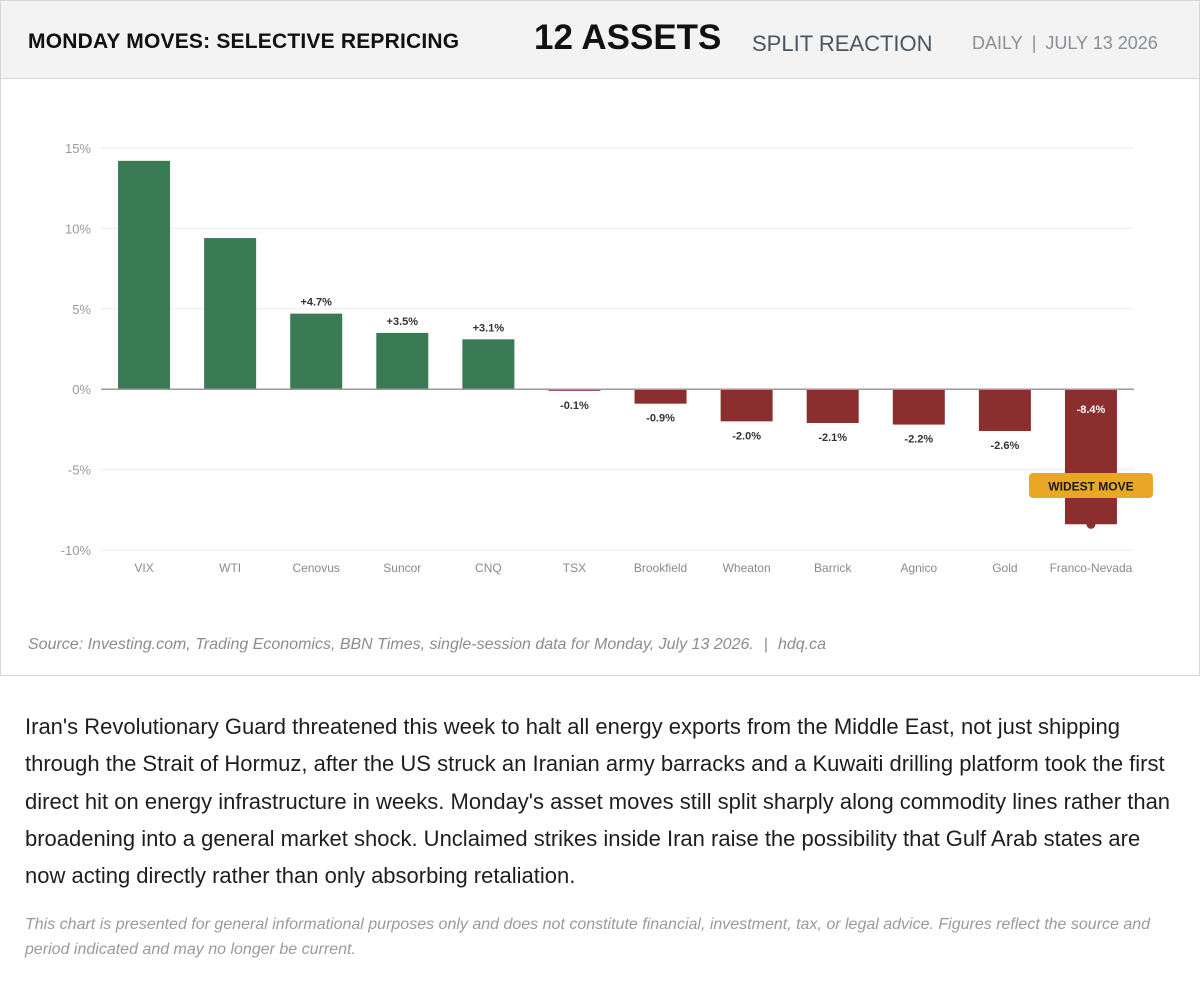 The width and height of the screenshot is (1200, 1001). I want to click on x-tick-label: Barrick, so click(833, 568).